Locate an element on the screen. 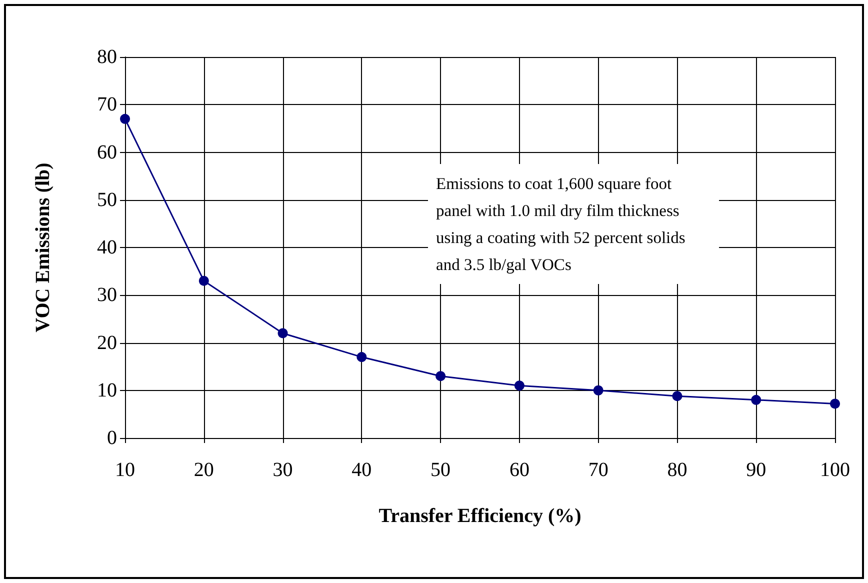 This screenshot has width=868, height=583. x-tick-label: 10 is located at coordinates (125, 470).